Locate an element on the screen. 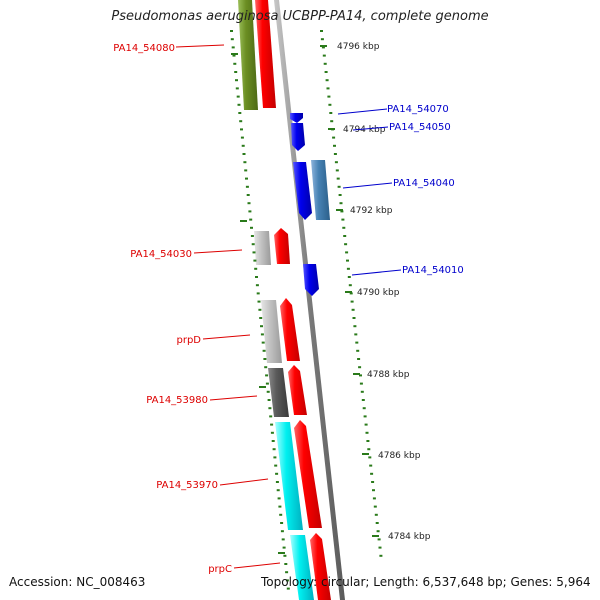 This screenshot has width=600, height=600. gene-pa14-53980-red is located at coordinates (297, 390).